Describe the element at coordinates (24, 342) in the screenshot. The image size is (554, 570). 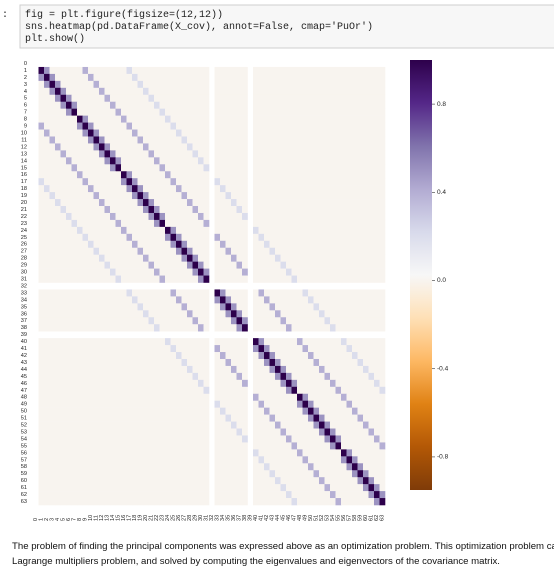
I see `y-tick-label: 40` at that location.